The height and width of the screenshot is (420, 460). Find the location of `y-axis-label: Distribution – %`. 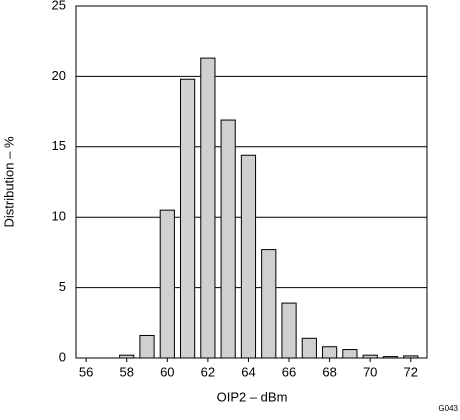

y-axis-label: Distribution – % is located at coordinates (8, 181).